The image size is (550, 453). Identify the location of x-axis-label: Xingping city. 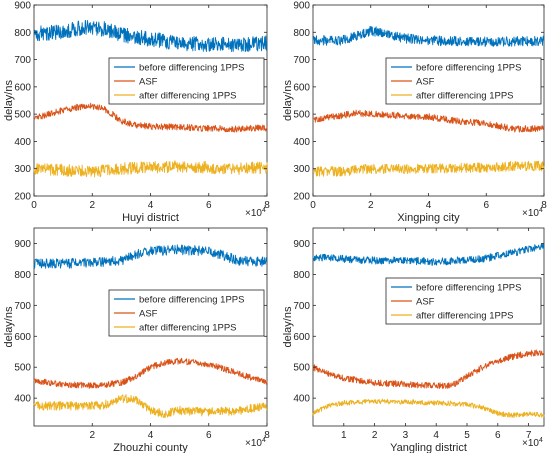
(428, 218).